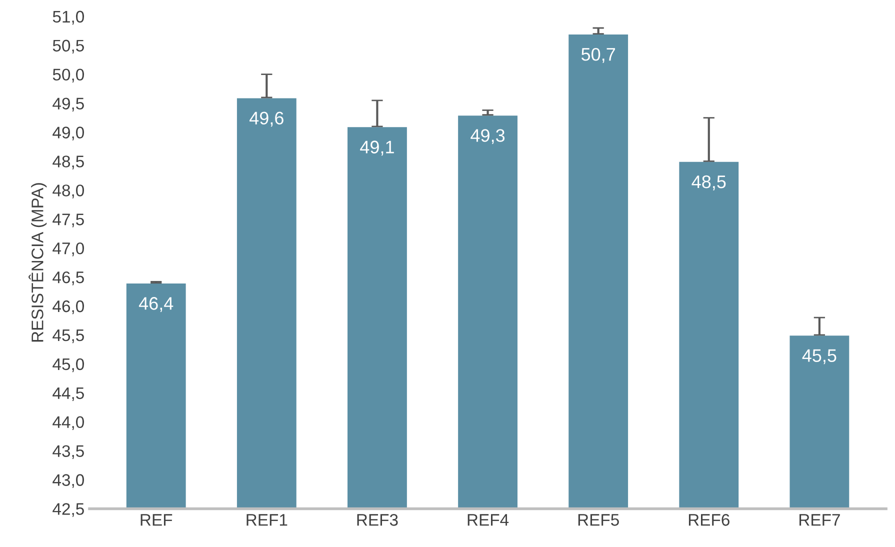 The image size is (895, 547). What do you see at coordinates (820, 520) in the screenshot?
I see `x-tick-label: REF7` at bounding box center [820, 520].